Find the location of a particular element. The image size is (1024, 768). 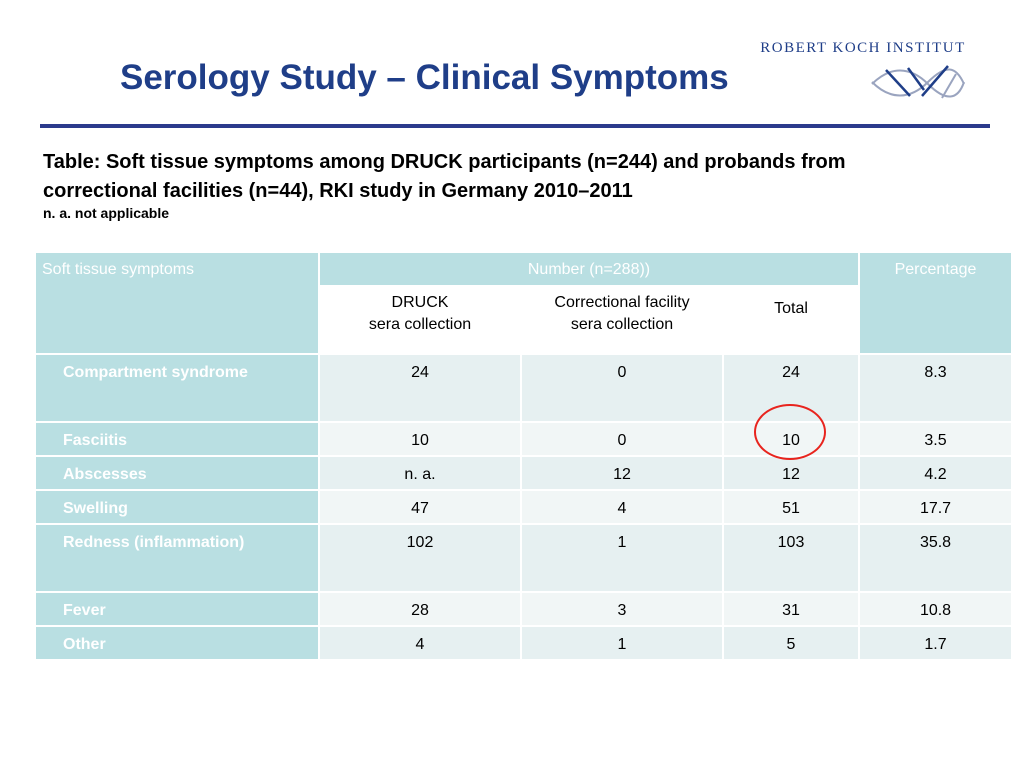

rki-helix-logo-icon is located at coordinates (918, 82).